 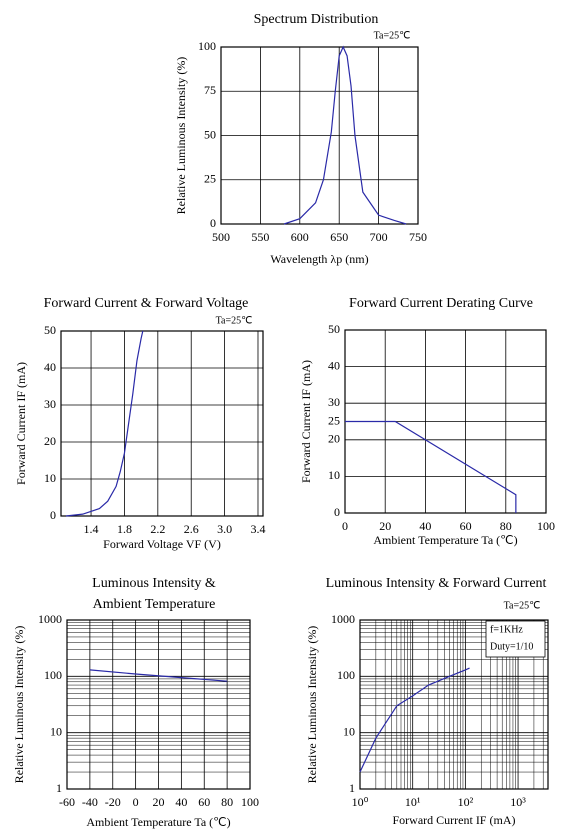 I want to click on x-tick-label: 3.0, so click(x=224, y=529).